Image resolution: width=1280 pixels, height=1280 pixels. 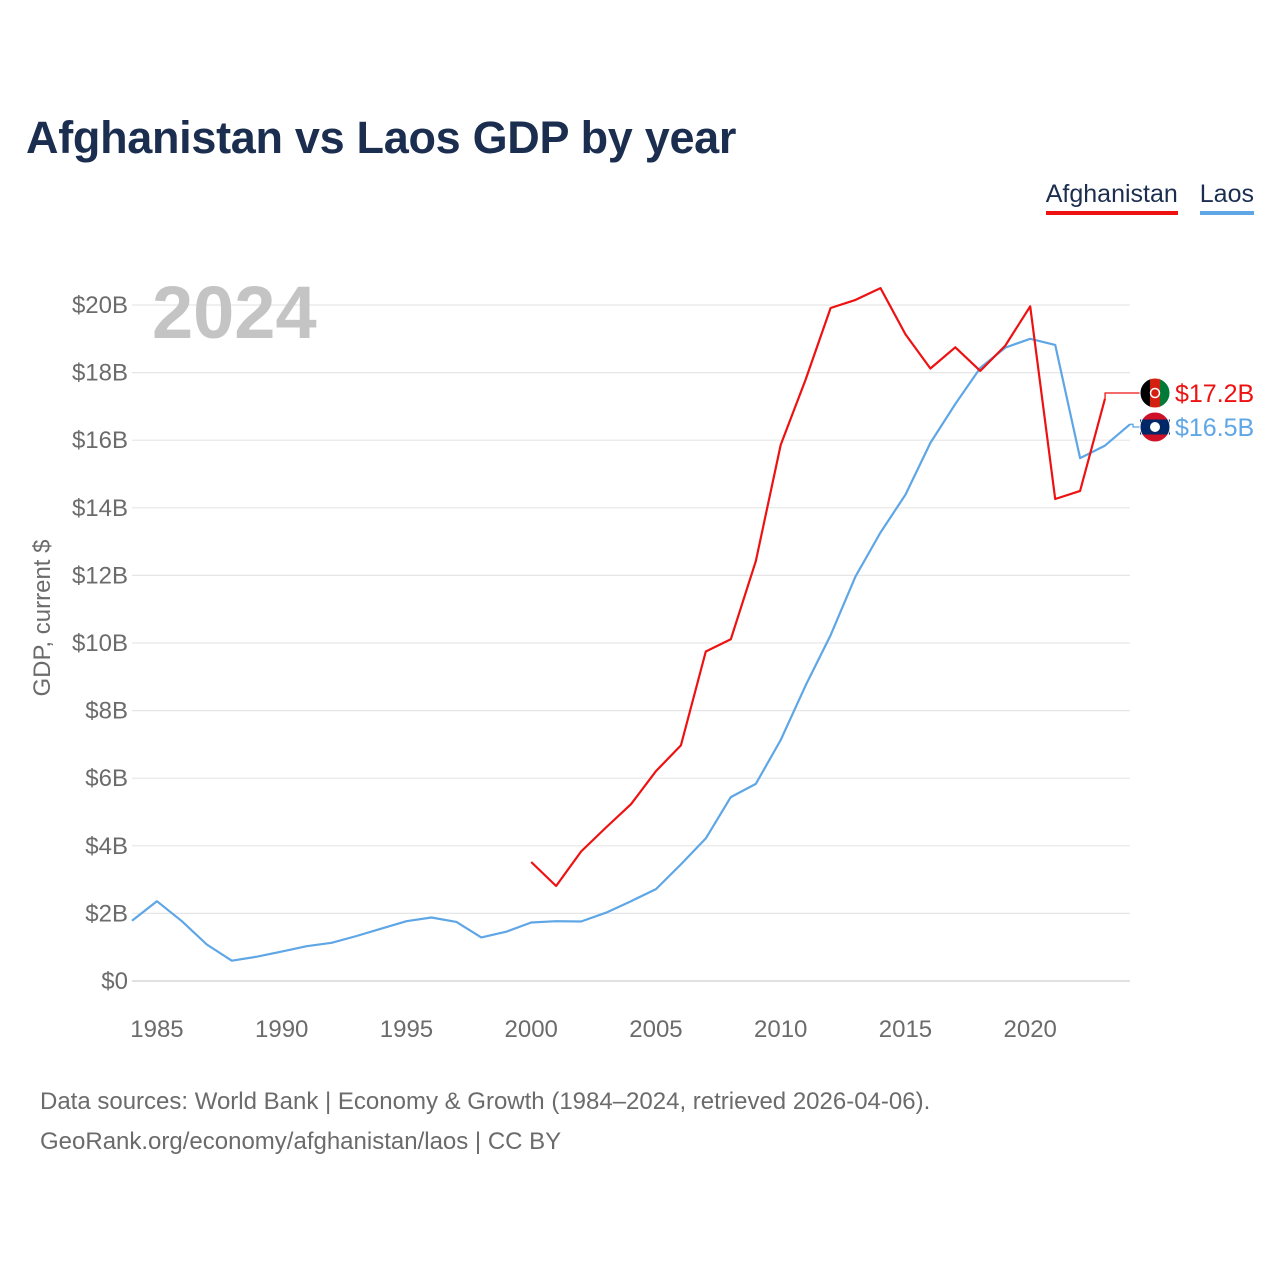 What do you see at coordinates (106, 711) in the screenshot?
I see `y-tick-label: $8B` at bounding box center [106, 711].